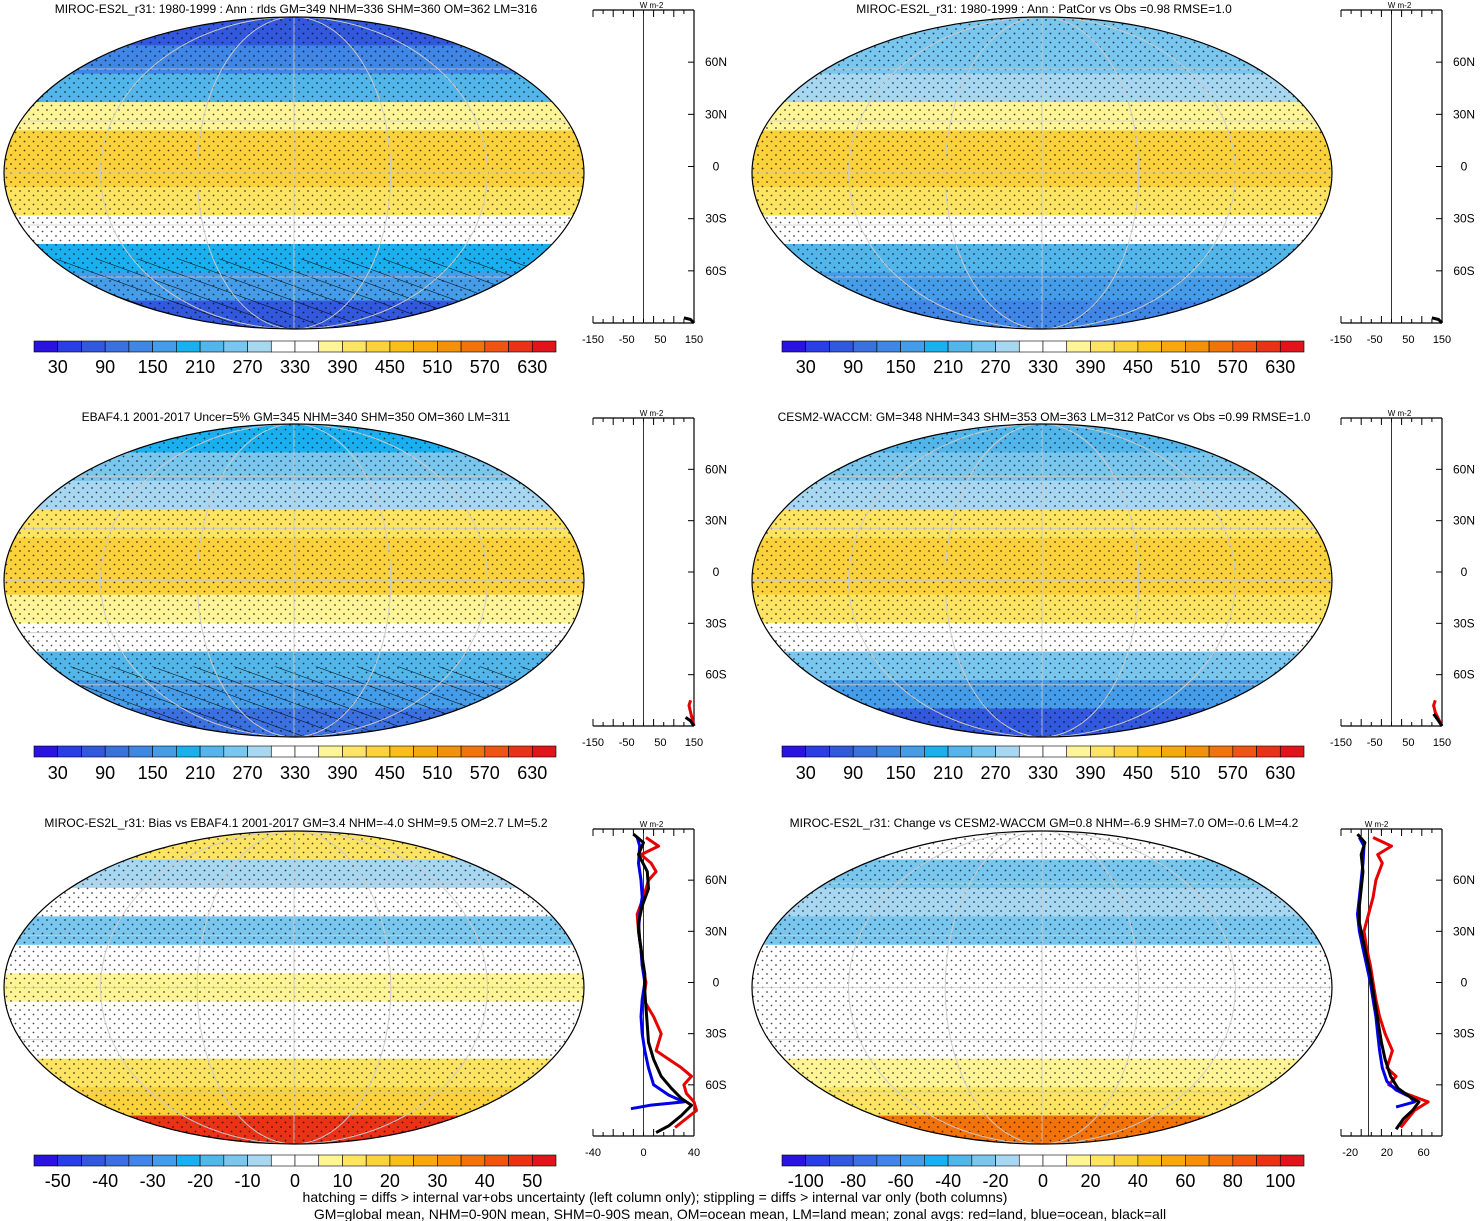  Describe the element at coordinates (1387, 1153) in the screenshot. I see `zonal-x-tick-label: 20` at that location.